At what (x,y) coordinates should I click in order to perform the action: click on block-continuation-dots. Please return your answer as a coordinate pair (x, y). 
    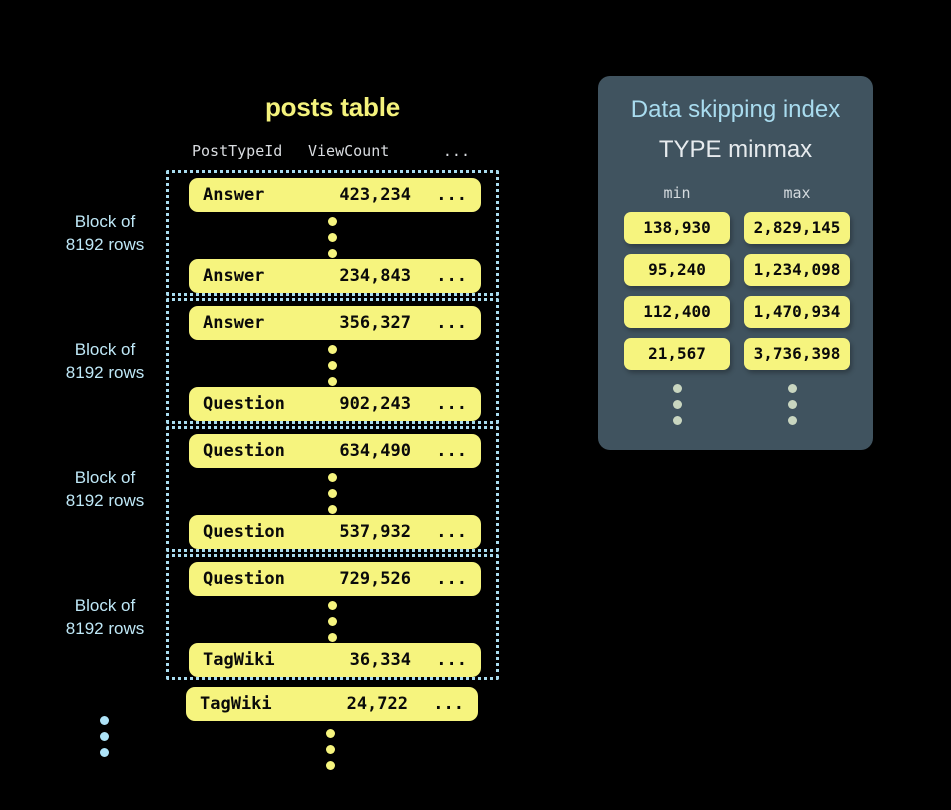
    Looking at the image, I should click on (106, 740).